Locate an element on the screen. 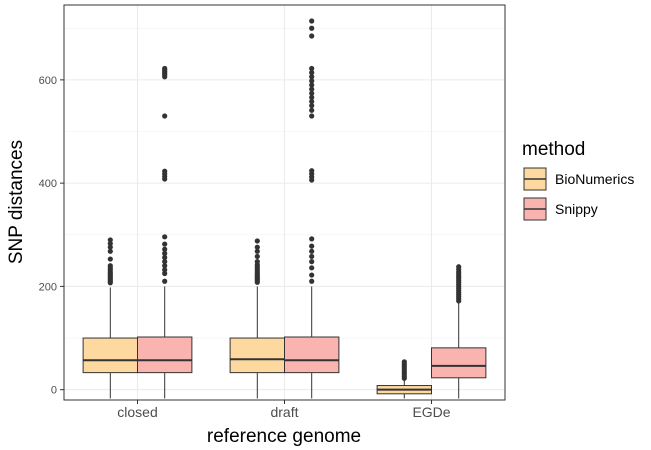 The image size is (651, 450). legend-item-bionumerics: BioNumerics is located at coordinates (578, 179).